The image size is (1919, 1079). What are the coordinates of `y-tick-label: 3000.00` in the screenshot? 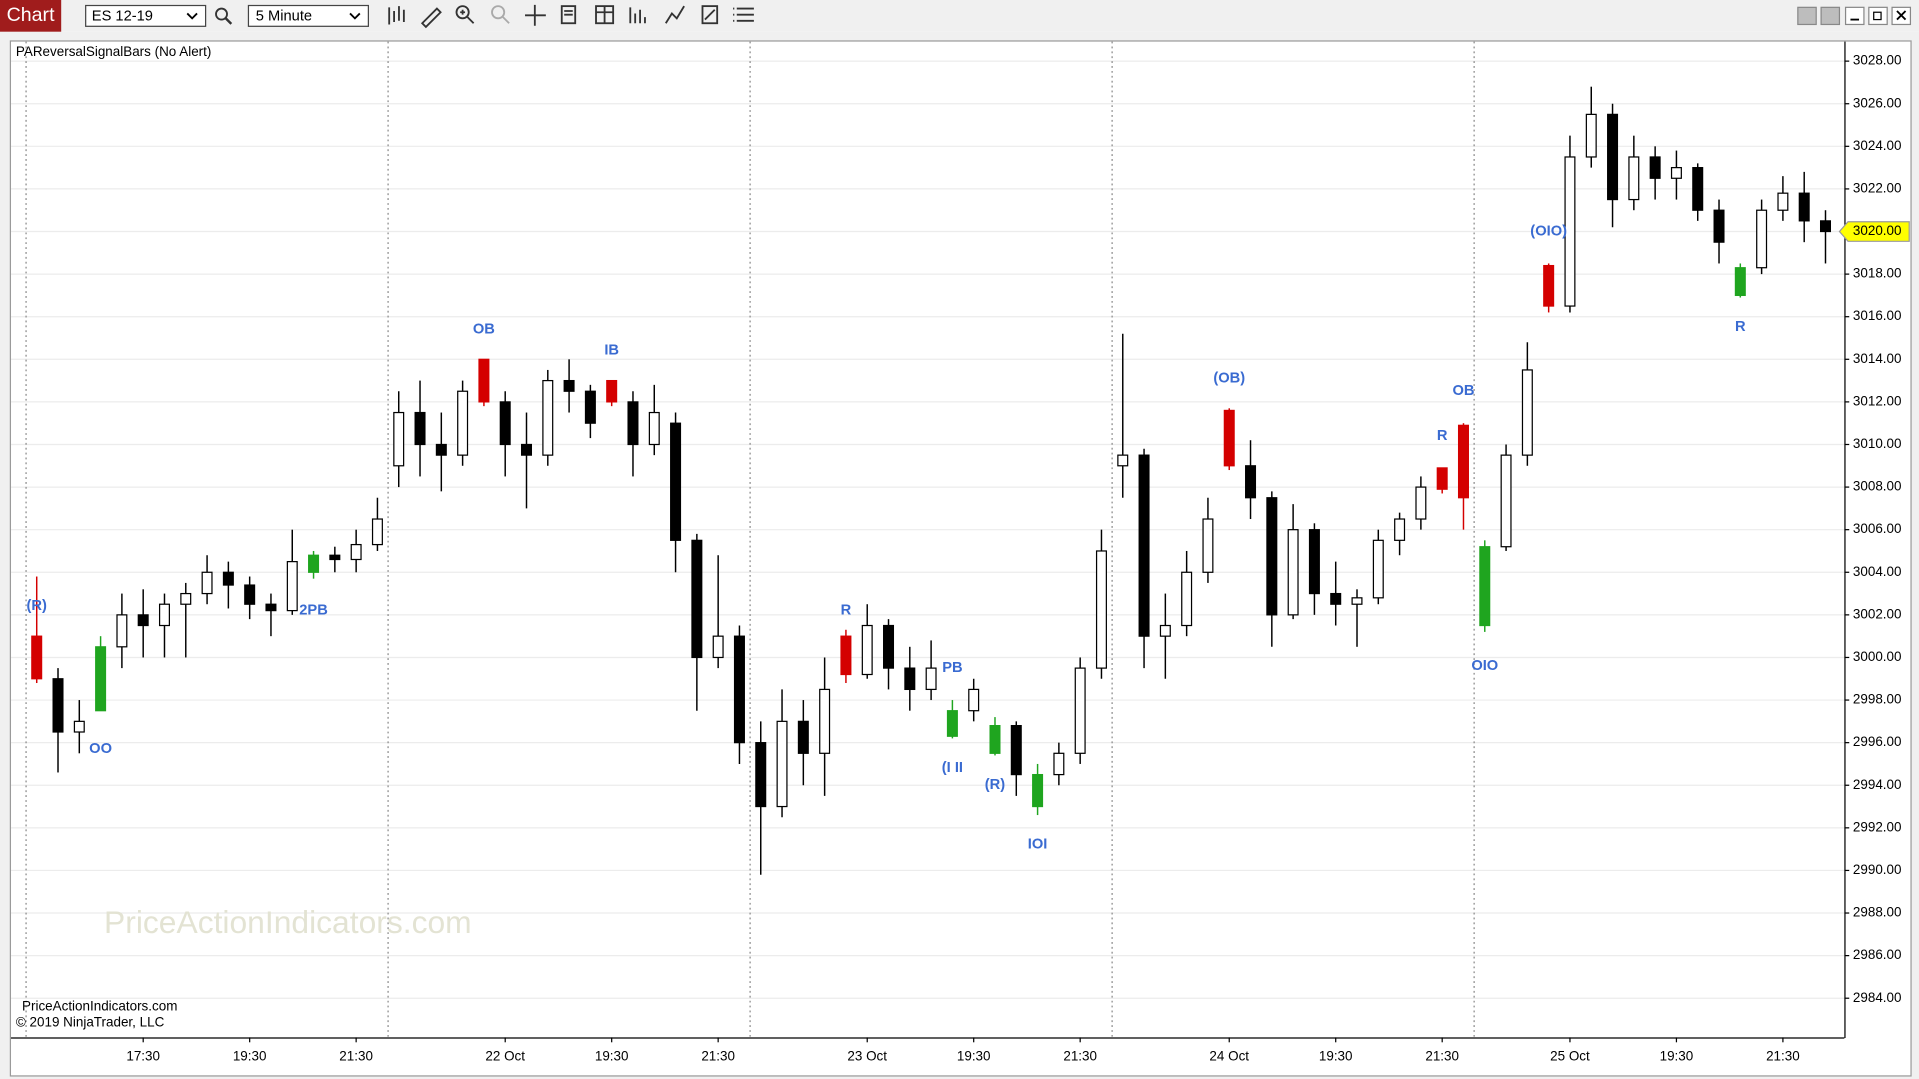 It's located at (1877, 656).